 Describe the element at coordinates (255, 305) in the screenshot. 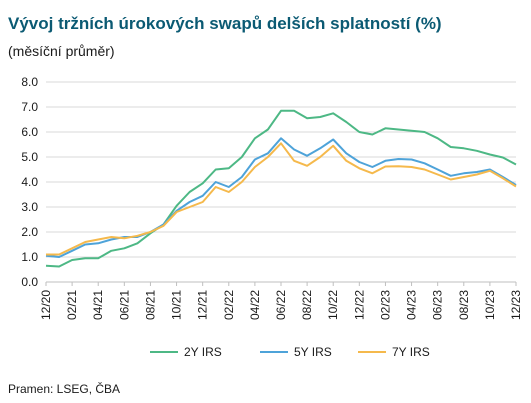

I see `x-tick-label: 04/22` at that location.